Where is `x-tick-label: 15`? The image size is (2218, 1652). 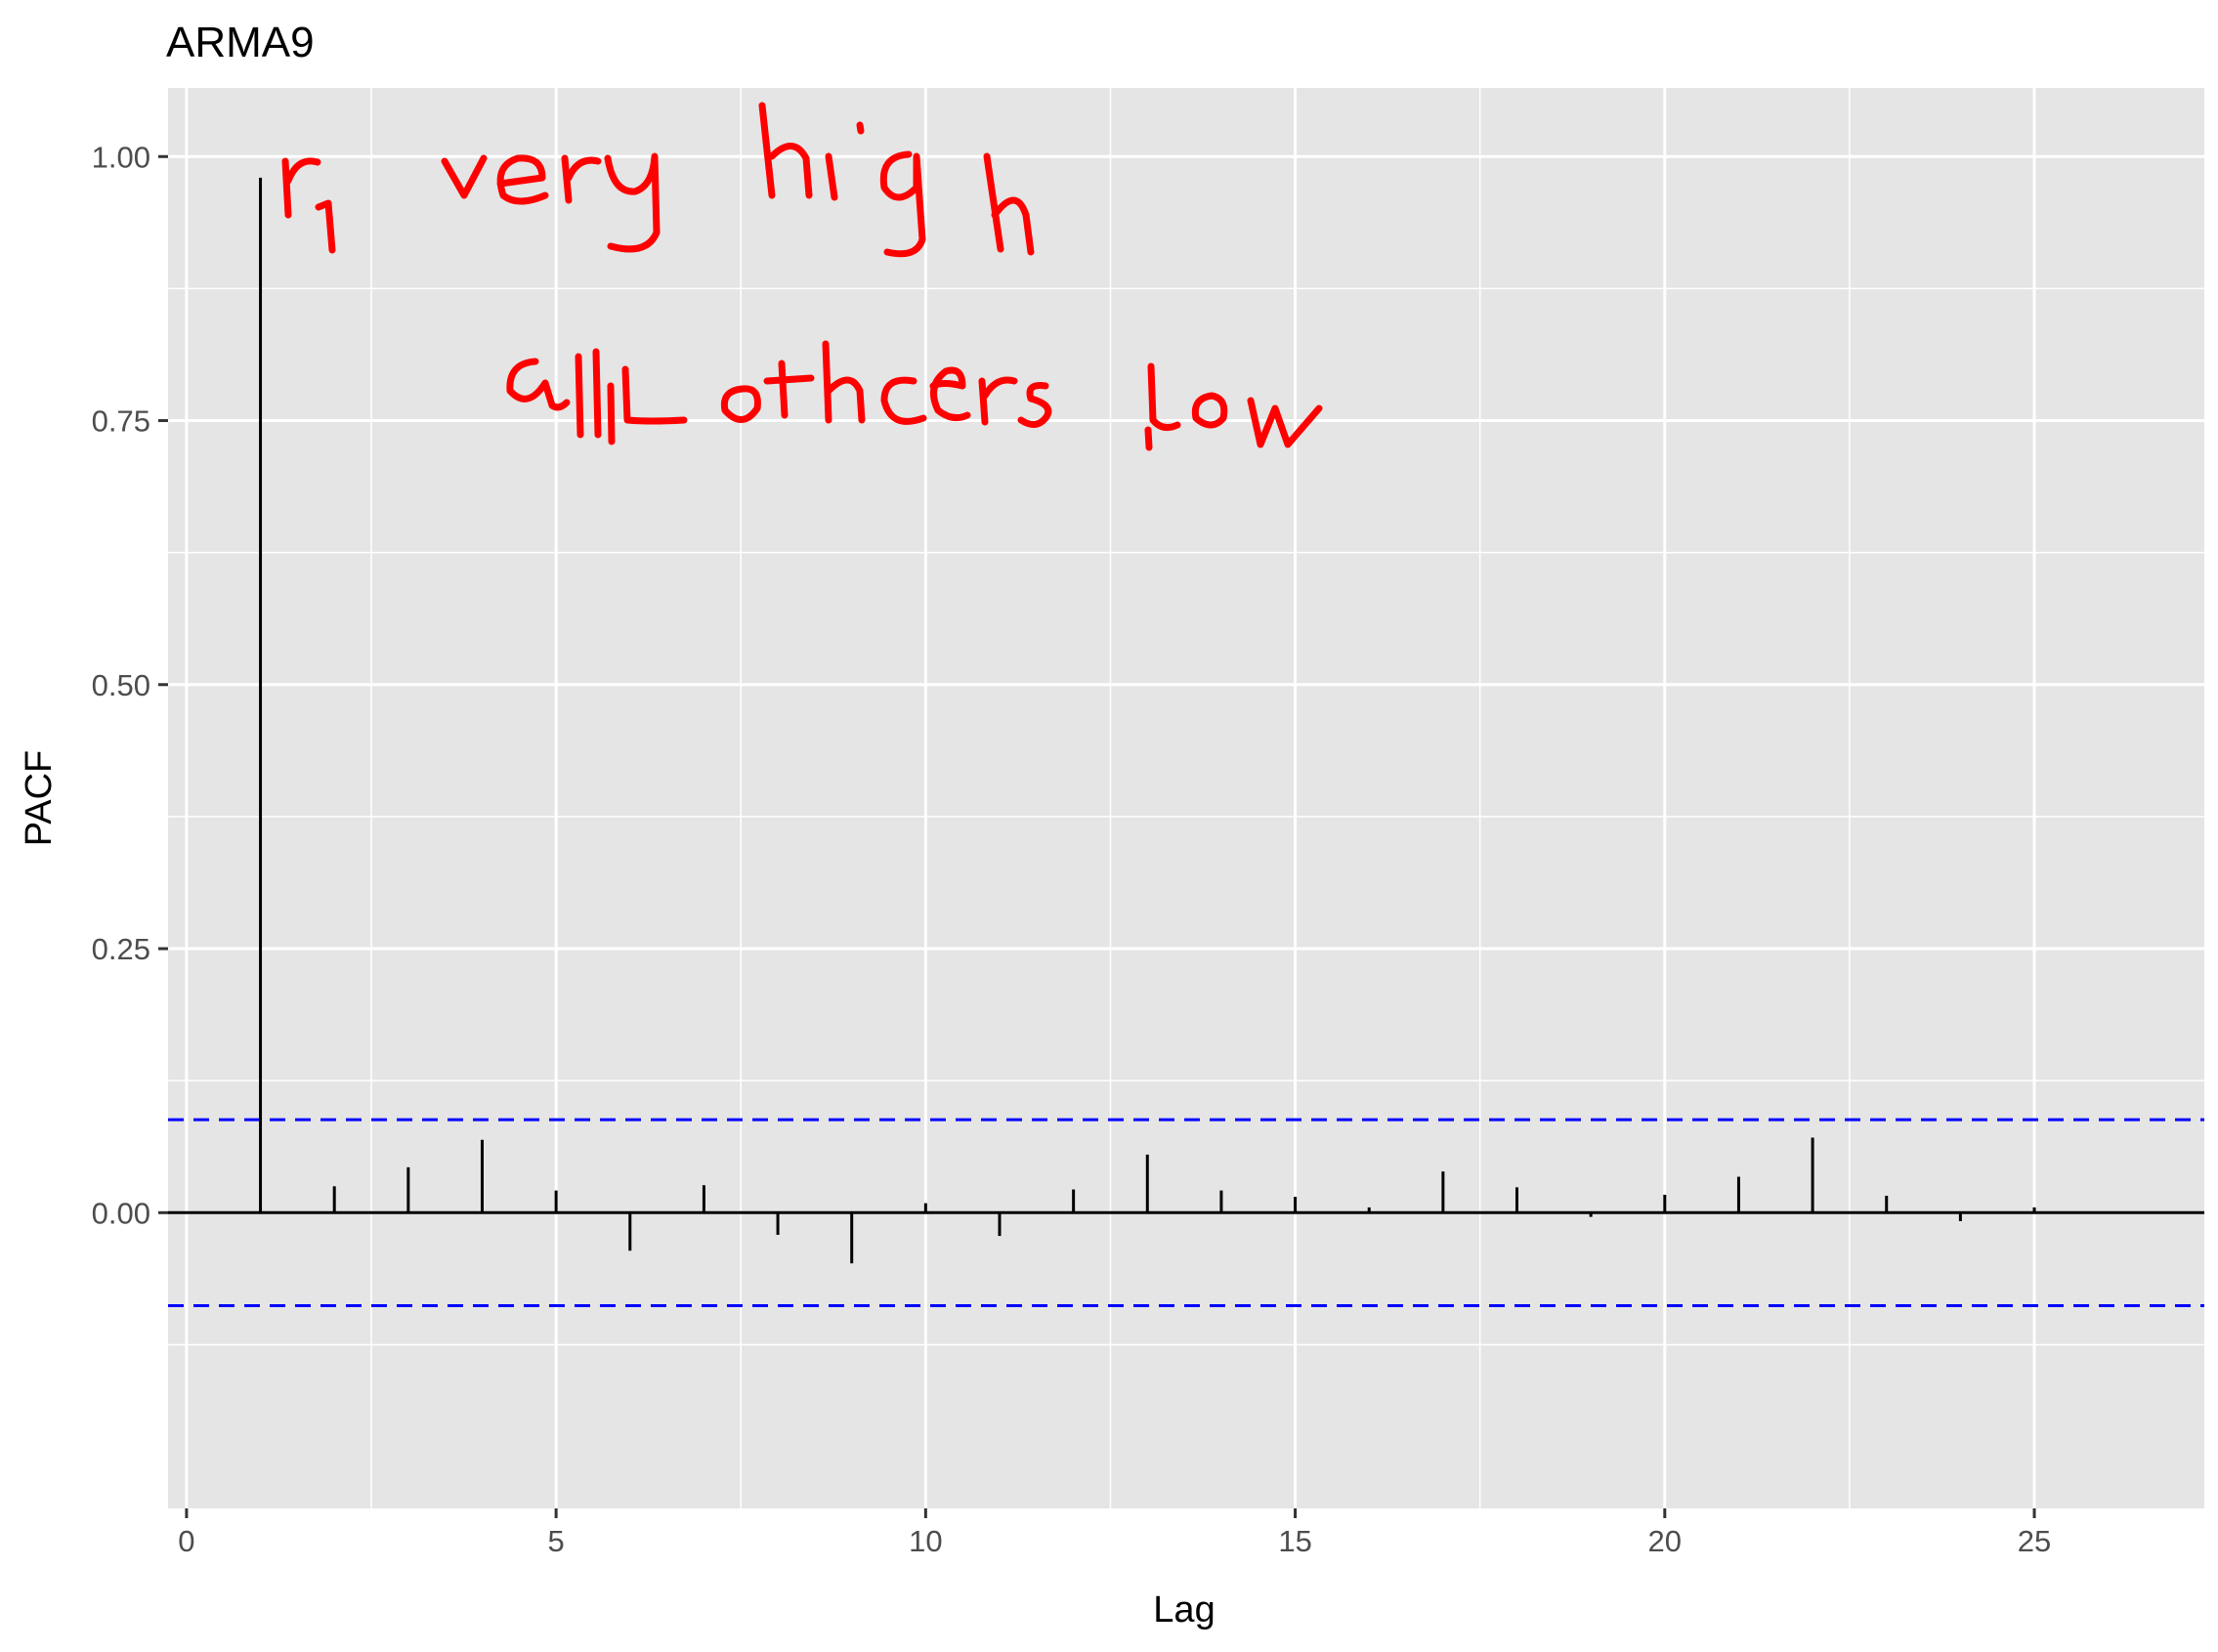
x-tick-label: 15 is located at coordinates (1294, 1541).